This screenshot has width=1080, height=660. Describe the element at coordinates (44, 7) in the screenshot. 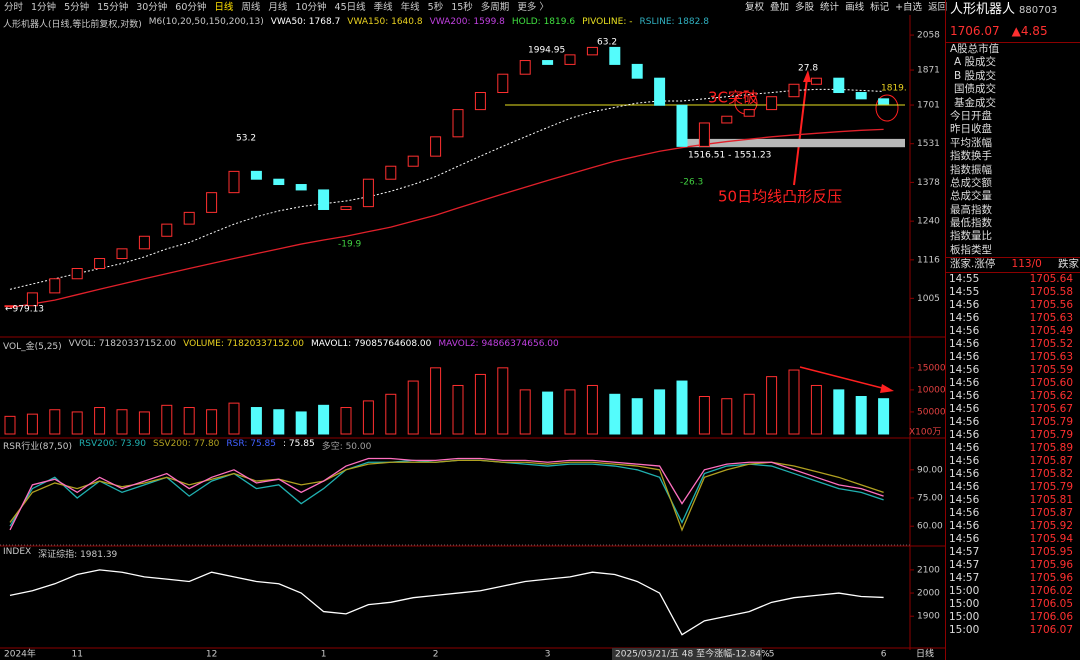

I see `period-tab: 1分钟` at that location.